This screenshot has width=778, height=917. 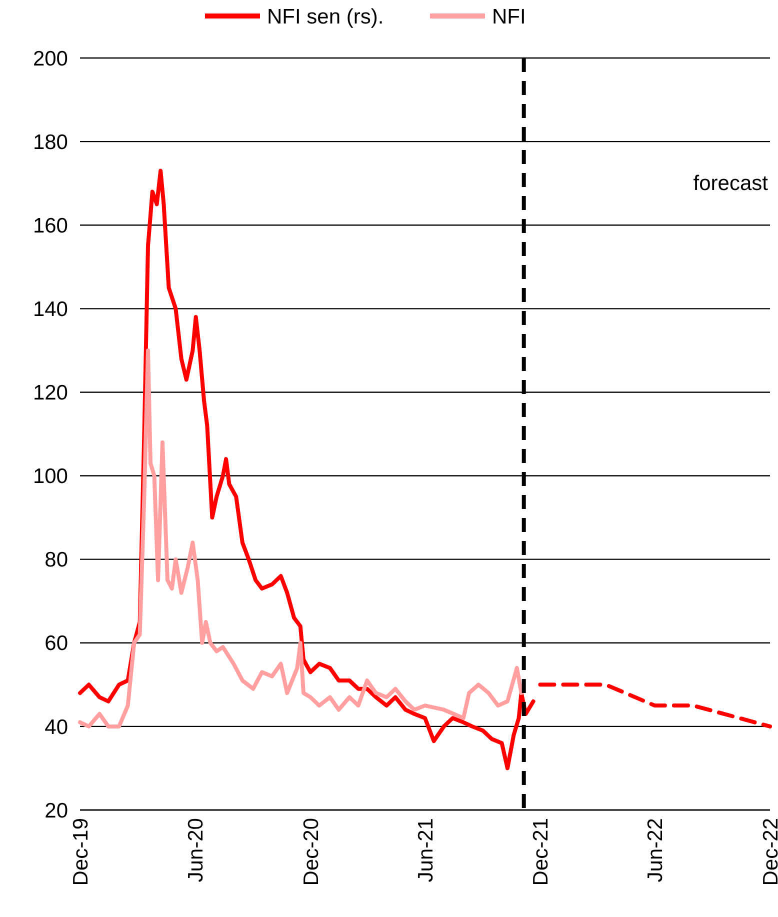 What do you see at coordinates (56, 644) in the screenshot?
I see `y-tick-label: 60` at bounding box center [56, 644].